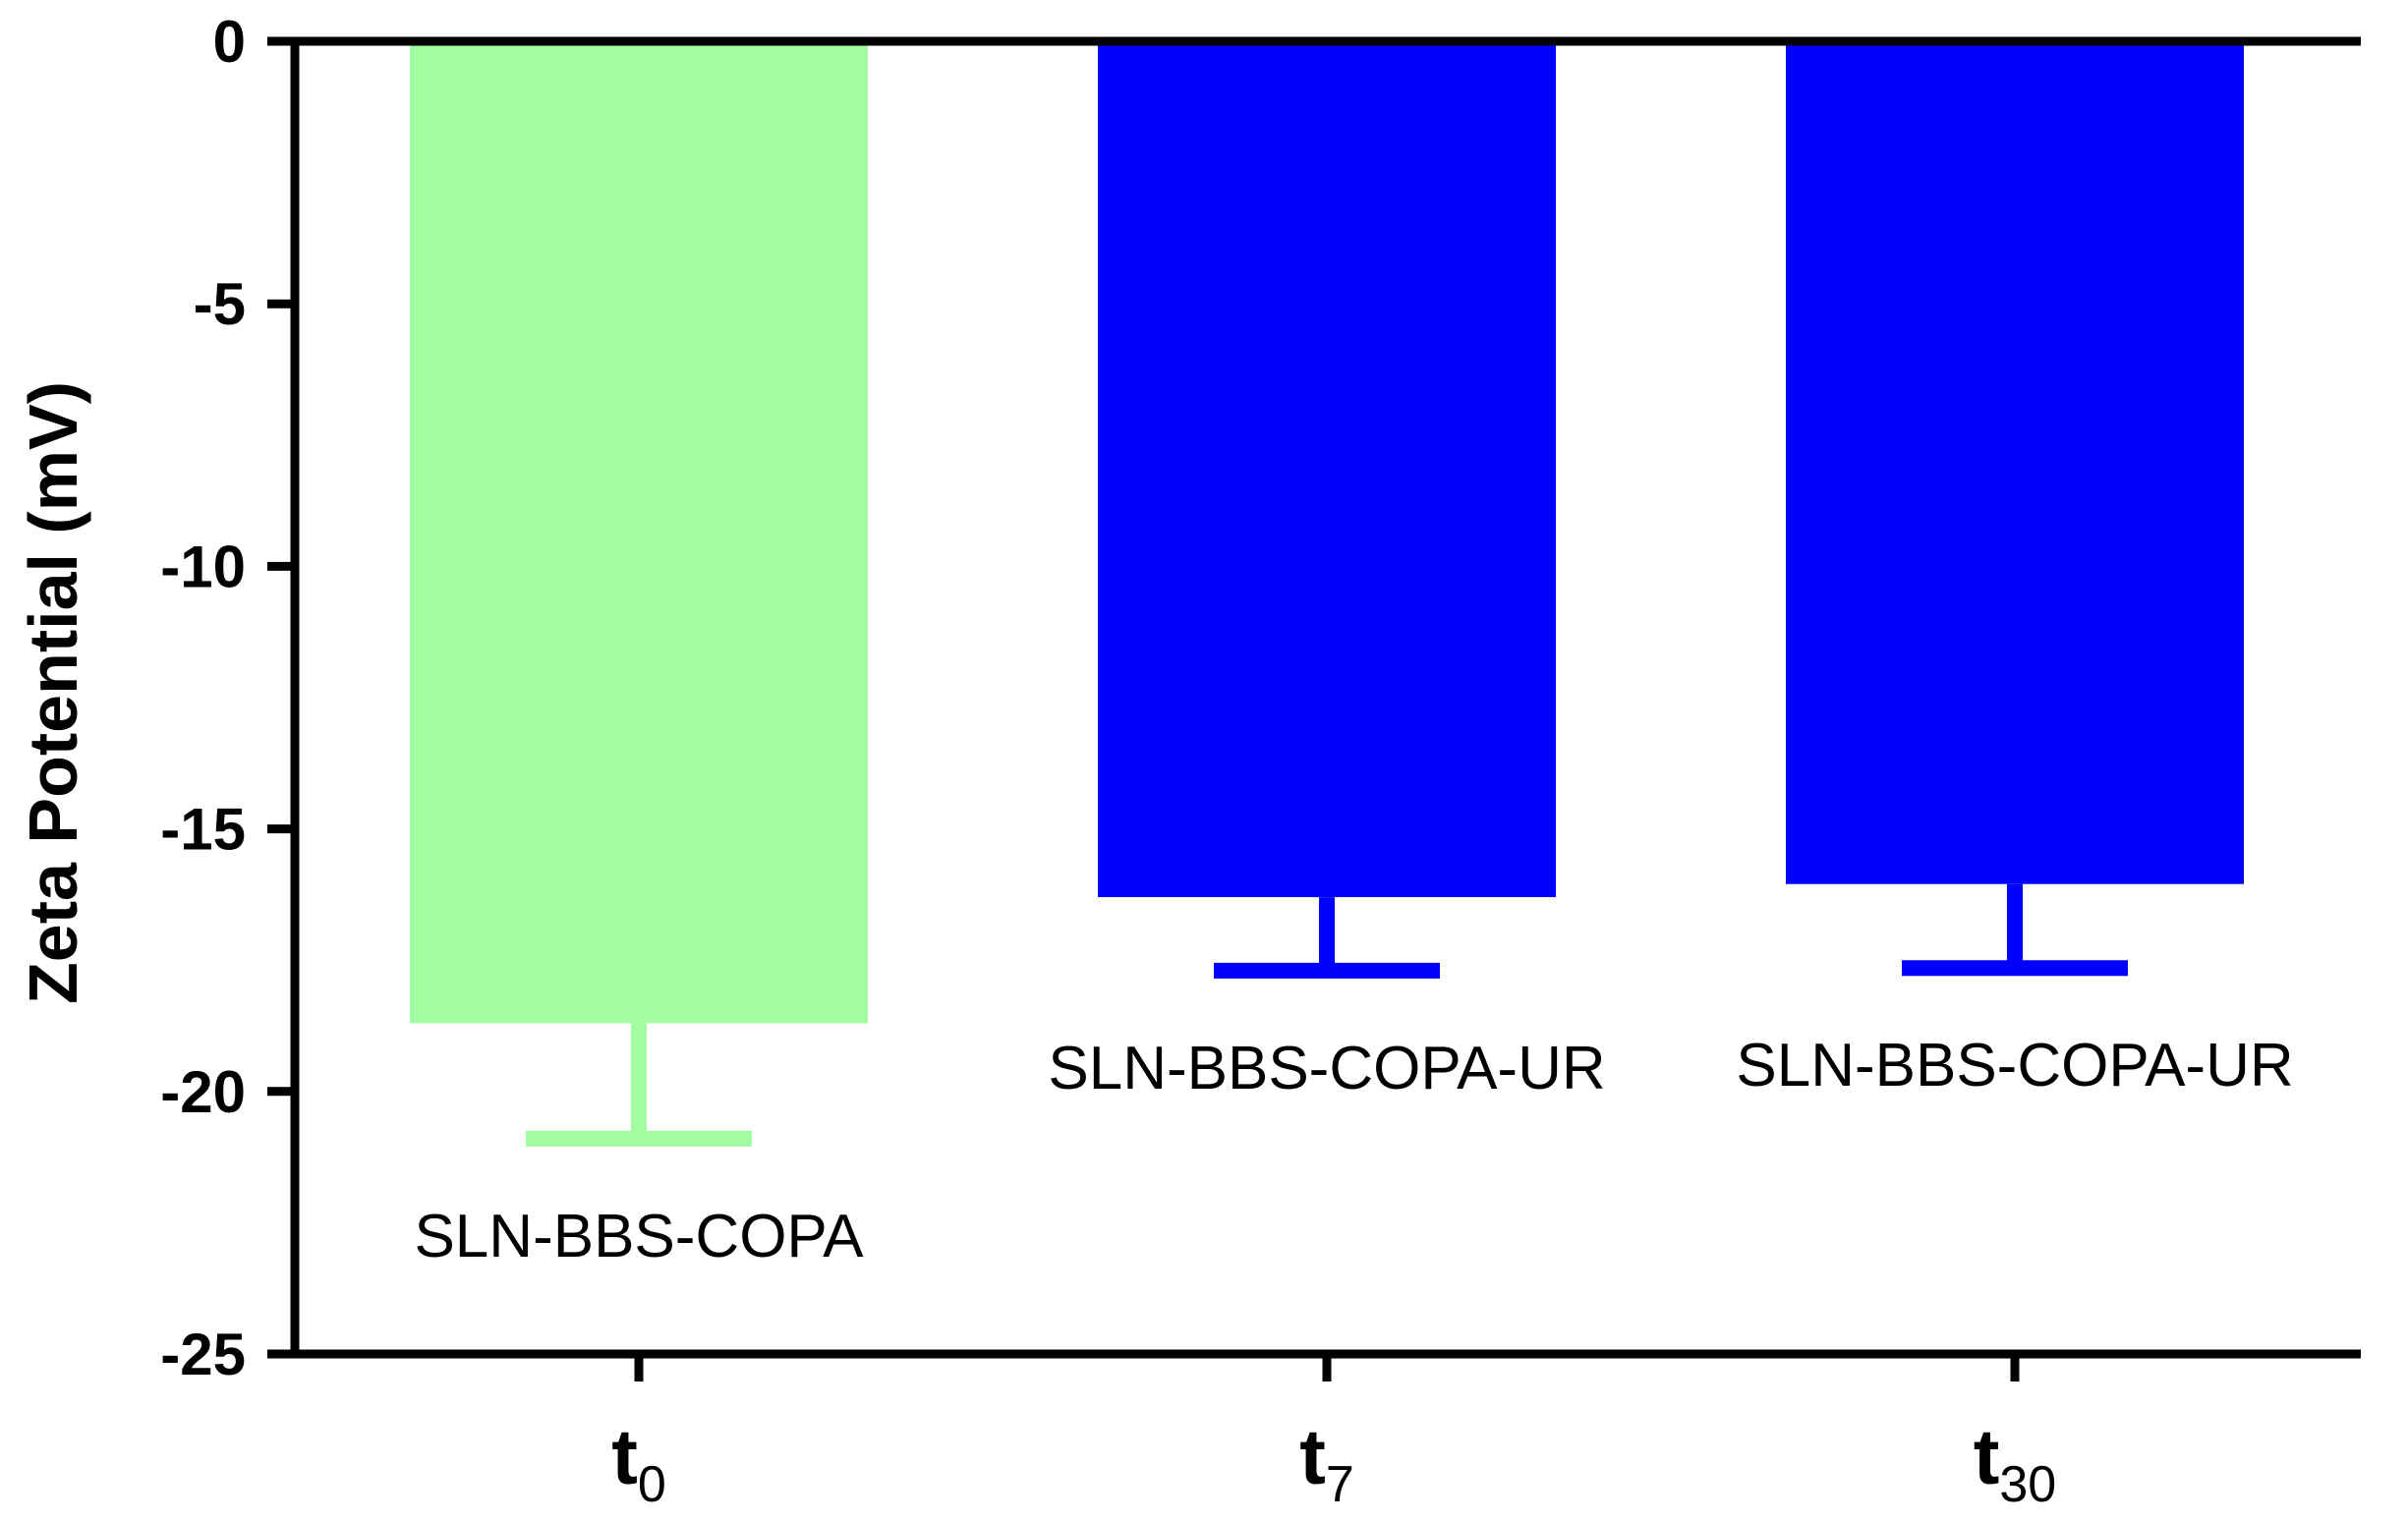  What do you see at coordinates (625, 1456) in the screenshot?
I see `x-tick-label-main-0: t` at bounding box center [625, 1456].